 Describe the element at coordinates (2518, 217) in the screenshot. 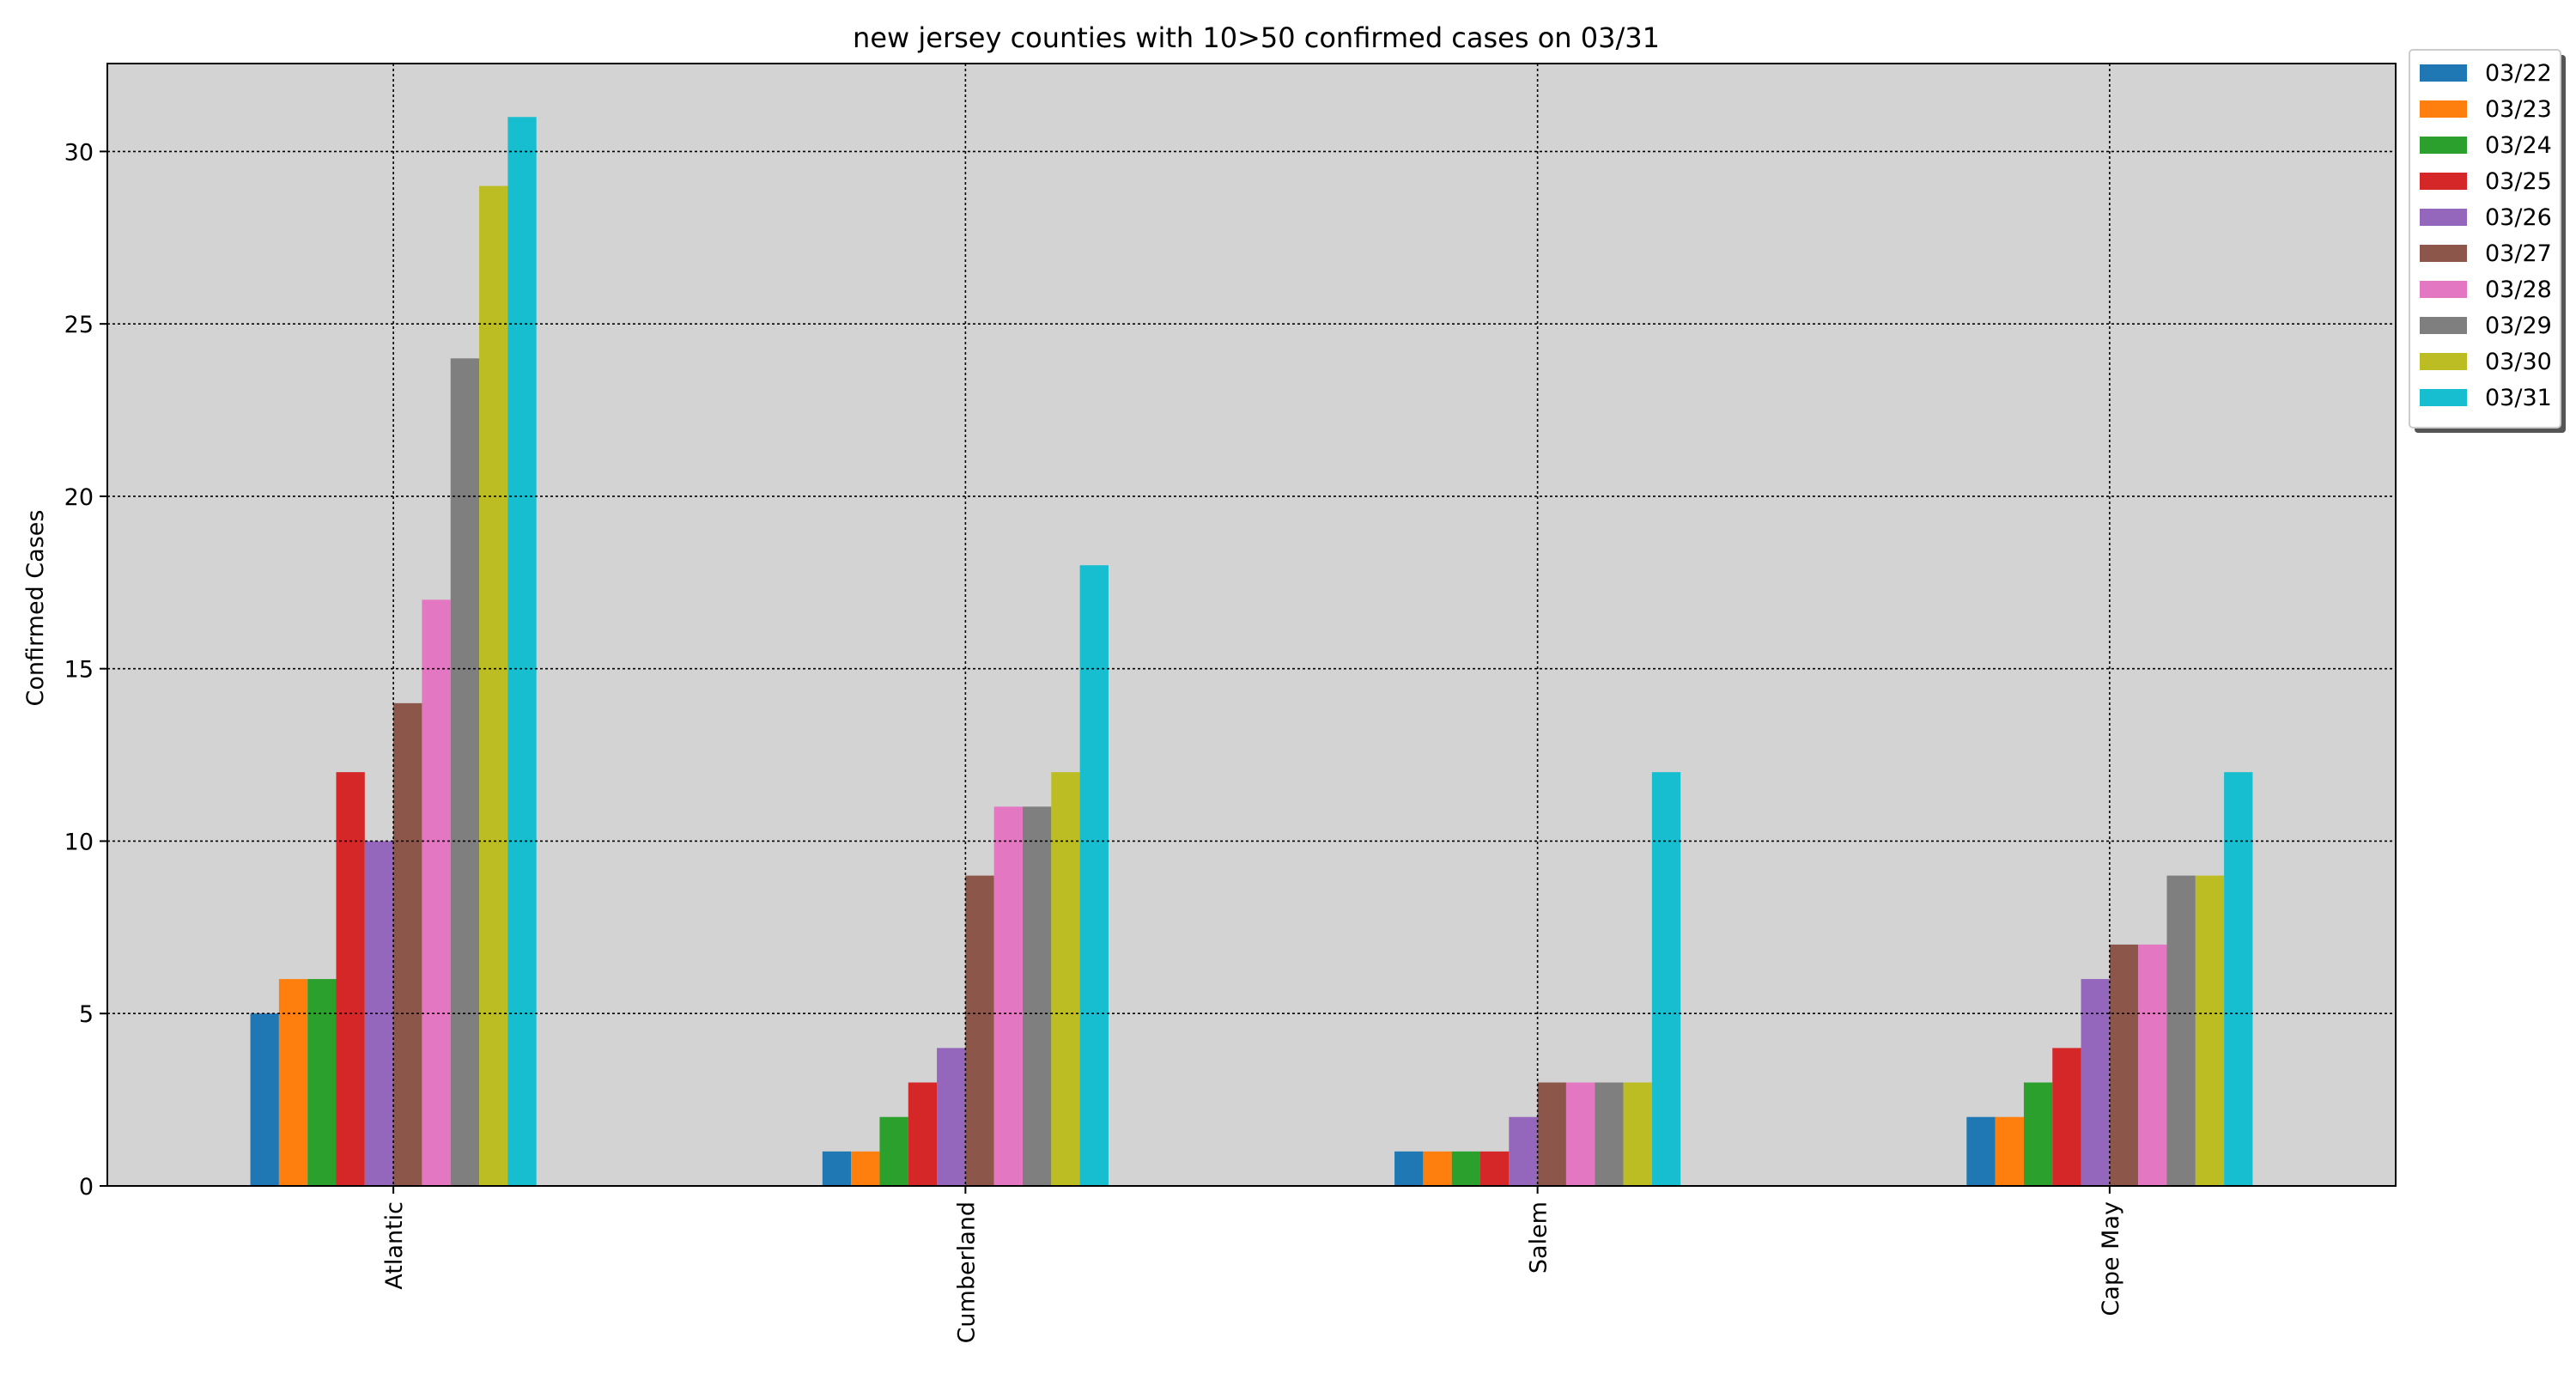

I see `legend-label-03-26: 03/26` at that location.